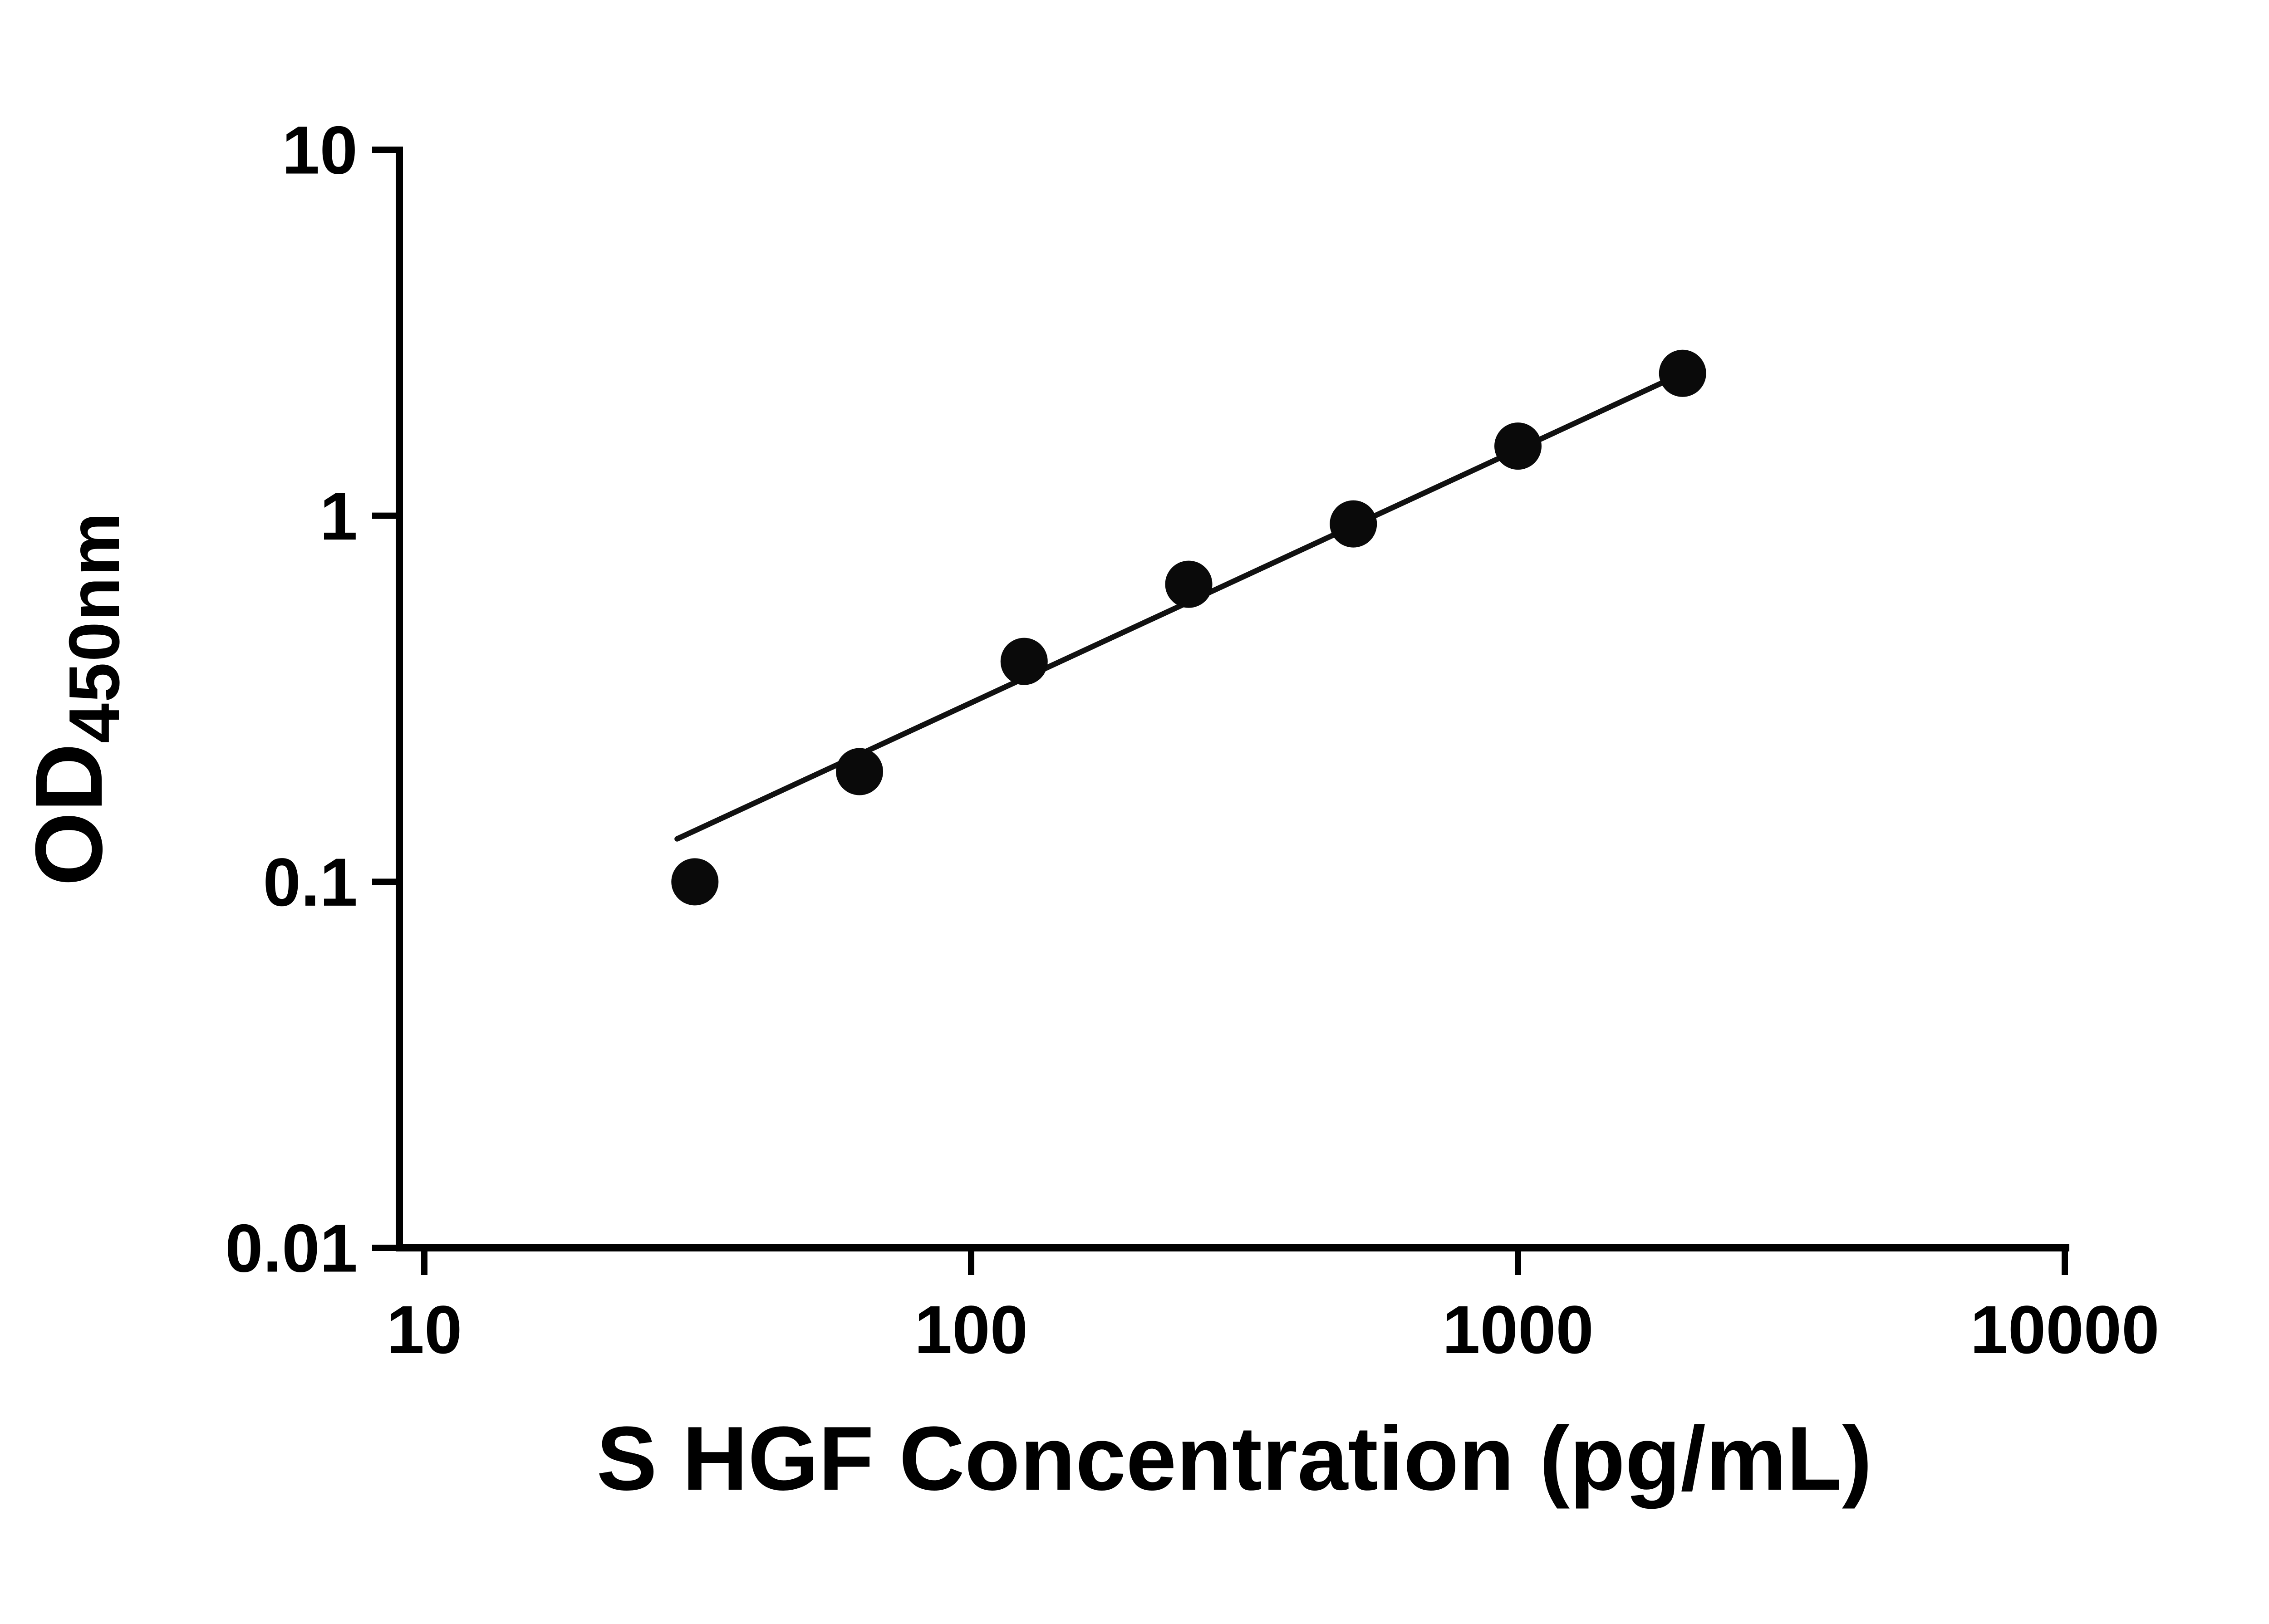  Describe the element at coordinates (2064, 1329) in the screenshot. I see `x-tick-label: 10000` at that location.